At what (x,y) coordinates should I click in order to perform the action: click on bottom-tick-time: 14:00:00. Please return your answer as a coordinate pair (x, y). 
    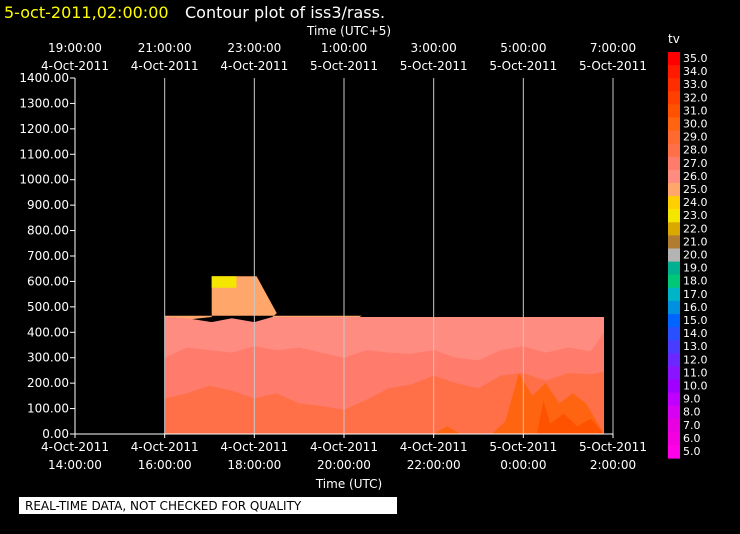
    Looking at the image, I should click on (75, 465).